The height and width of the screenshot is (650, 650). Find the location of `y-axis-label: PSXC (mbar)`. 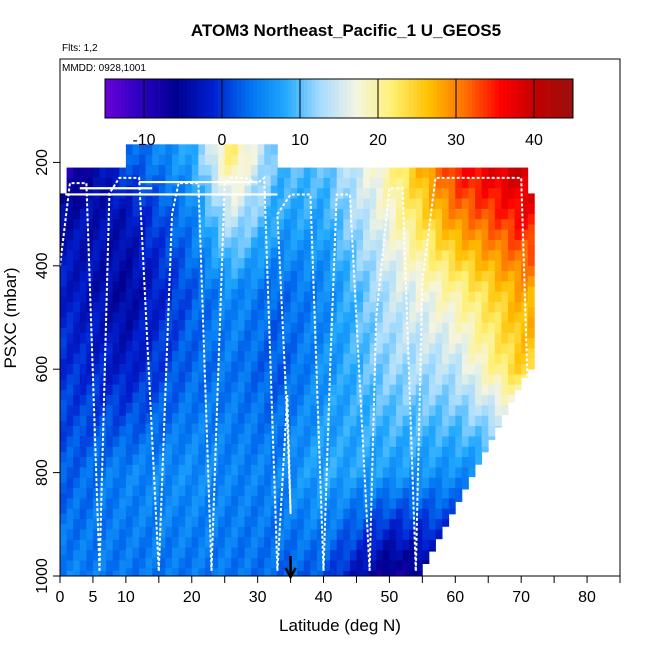

y-axis-label: PSXC (mbar) is located at coordinates (10, 317).